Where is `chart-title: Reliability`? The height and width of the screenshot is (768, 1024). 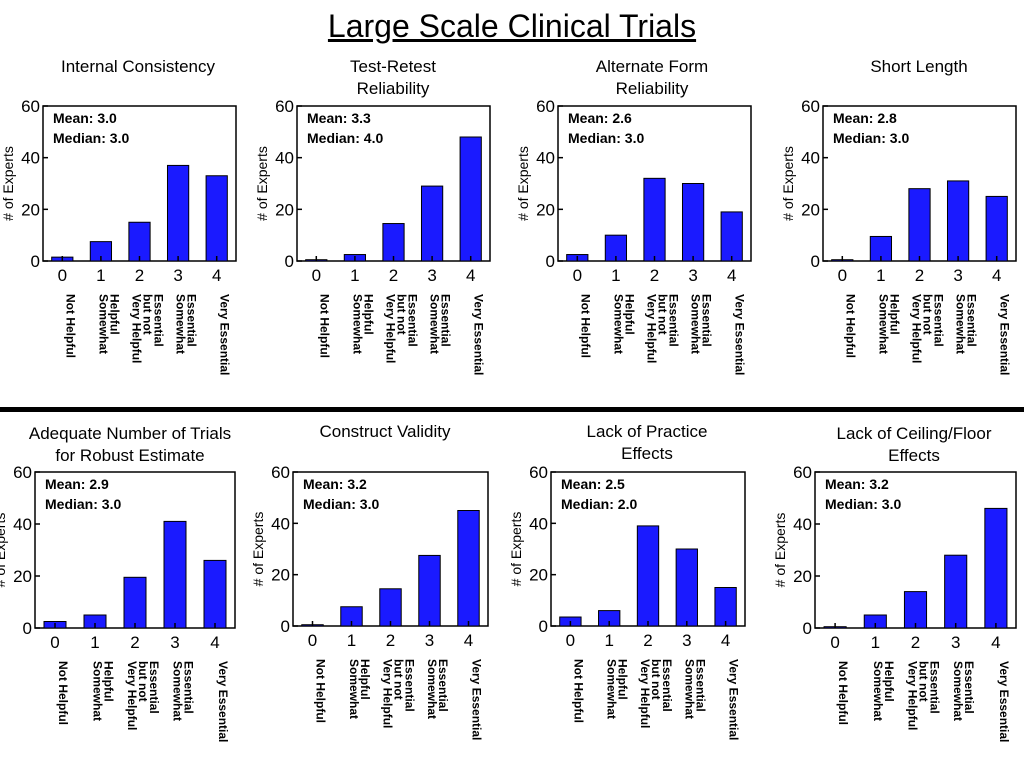
chart-title: Reliability is located at coordinates (652, 88).